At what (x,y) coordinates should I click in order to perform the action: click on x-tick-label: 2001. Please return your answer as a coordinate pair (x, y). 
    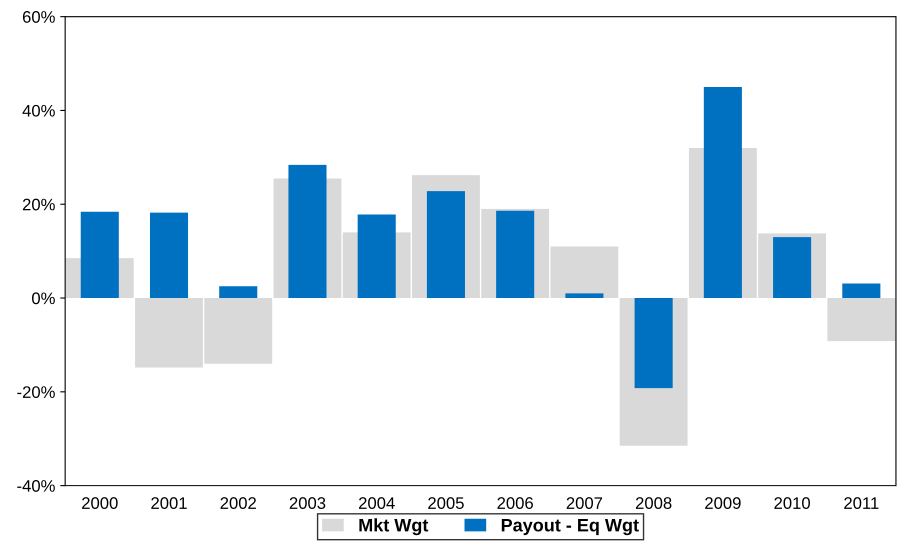
    Looking at the image, I should click on (169, 503).